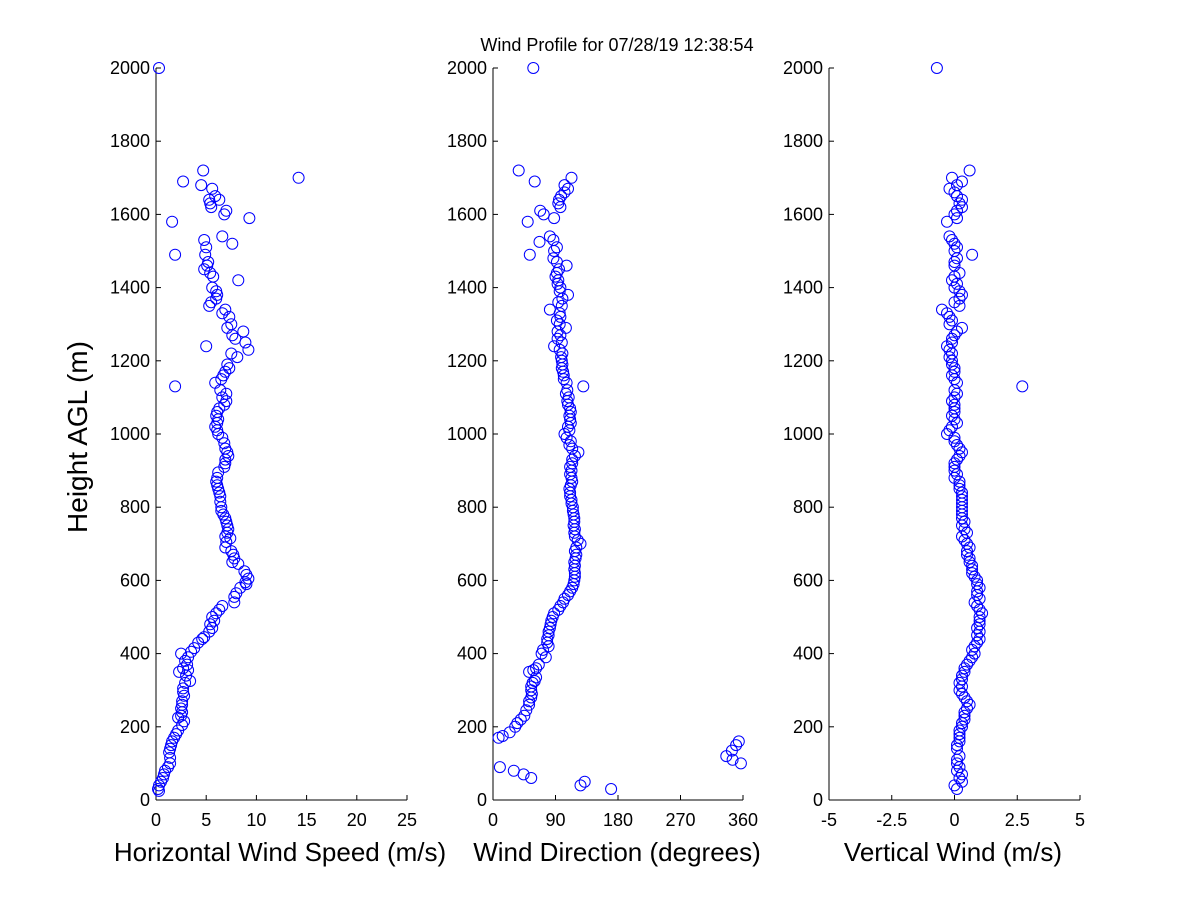 This screenshot has width=1200, height=900. Describe the element at coordinates (467, 361) in the screenshot. I see `y-tick-label: 1200` at that location.